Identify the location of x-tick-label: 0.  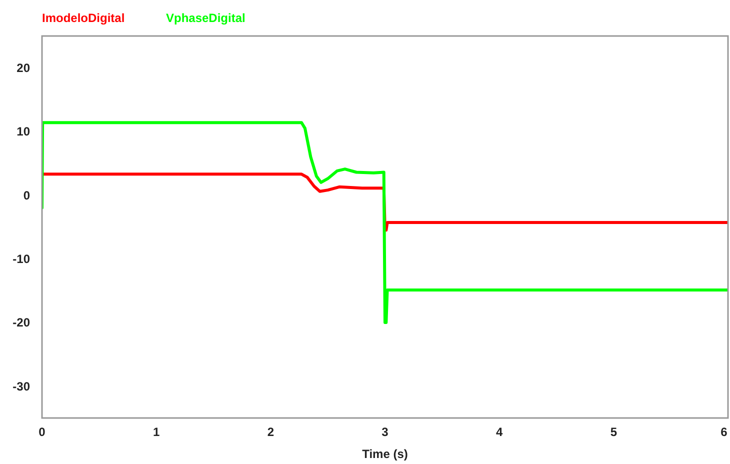
(42, 432).